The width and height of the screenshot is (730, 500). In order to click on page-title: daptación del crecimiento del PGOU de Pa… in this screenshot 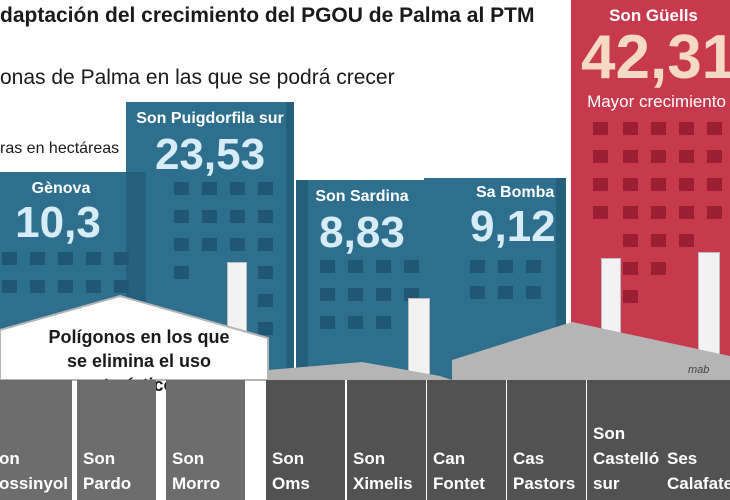, I will do `click(267, 15)`.